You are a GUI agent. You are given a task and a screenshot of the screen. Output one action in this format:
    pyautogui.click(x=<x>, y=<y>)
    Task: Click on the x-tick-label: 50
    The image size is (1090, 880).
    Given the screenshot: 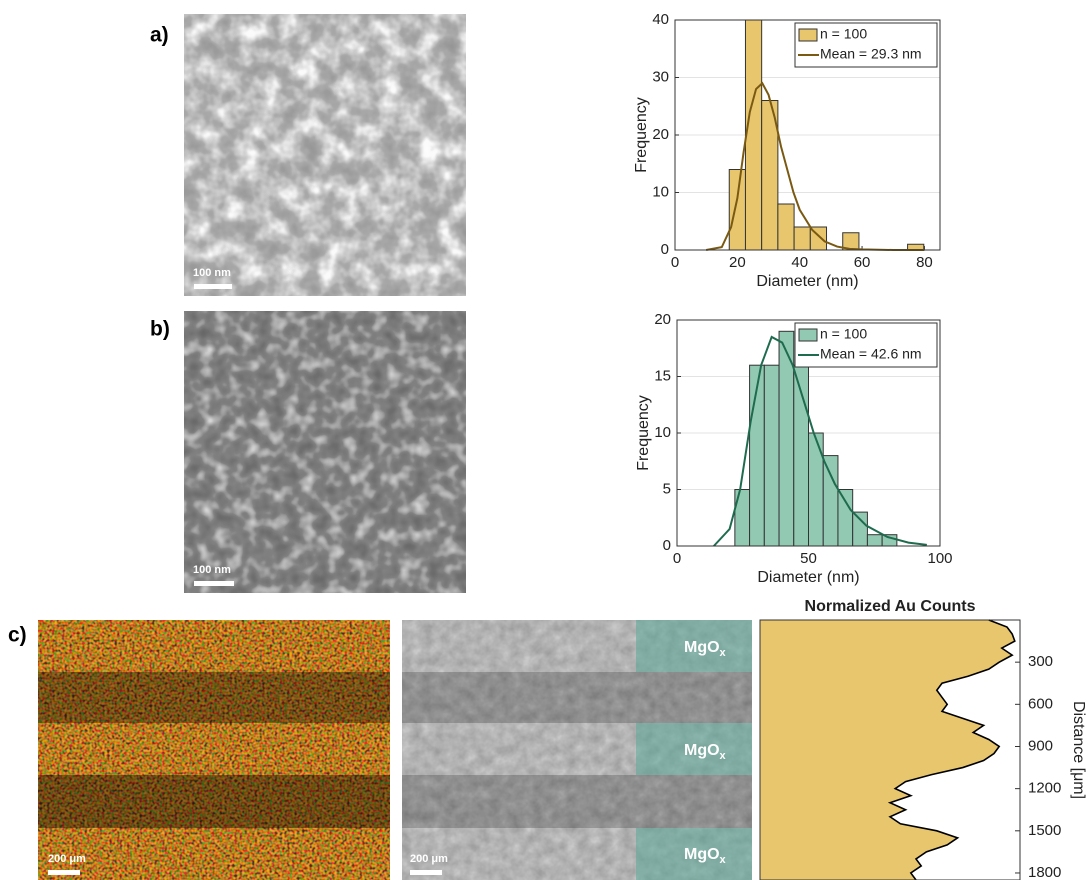 What is the action you would take?
    pyautogui.click(x=808, y=558)
    